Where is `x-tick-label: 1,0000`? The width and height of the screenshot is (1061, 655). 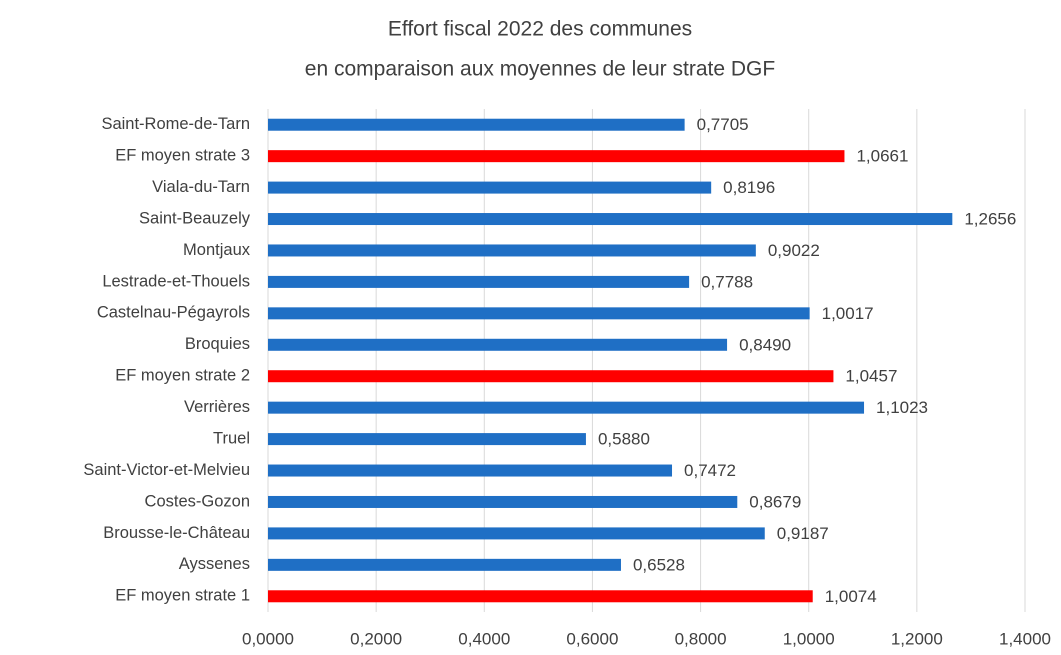
x-tick-label: 1,0000 is located at coordinates (809, 638).